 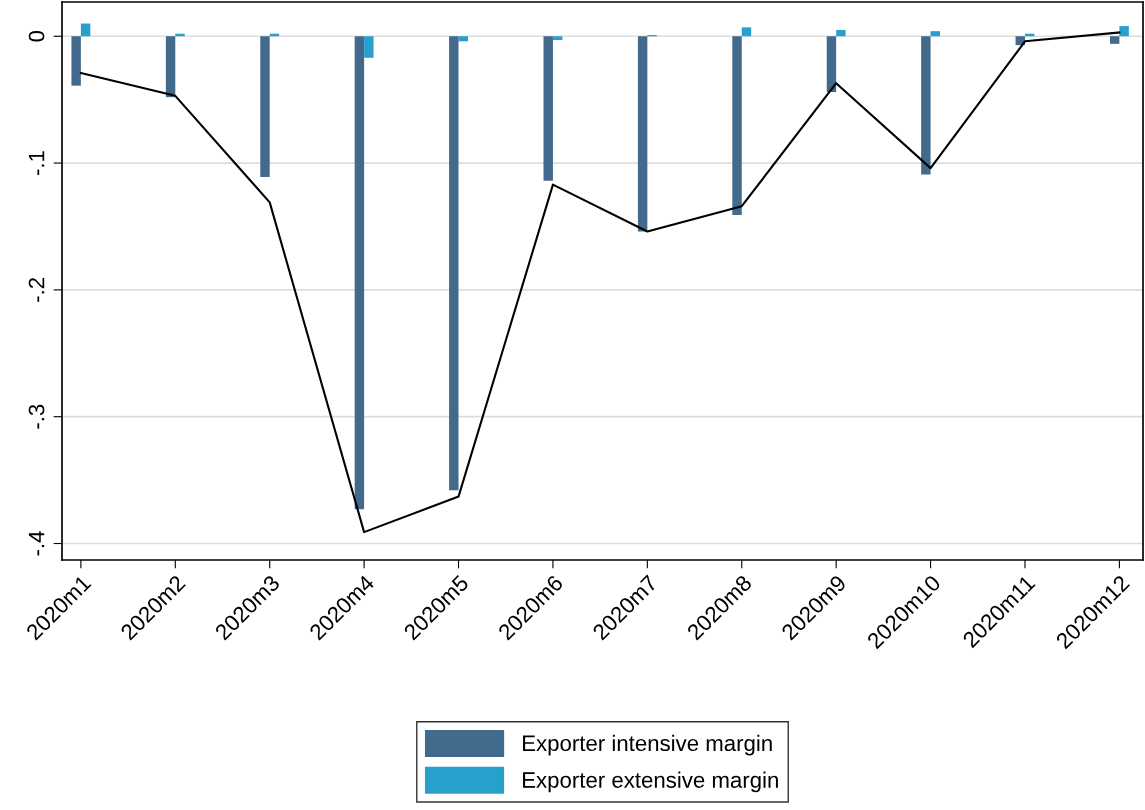 What do you see at coordinates (36, 416) in the screenshot?
I see `y-tick-label: -.3` at bounding box center [36, 416].